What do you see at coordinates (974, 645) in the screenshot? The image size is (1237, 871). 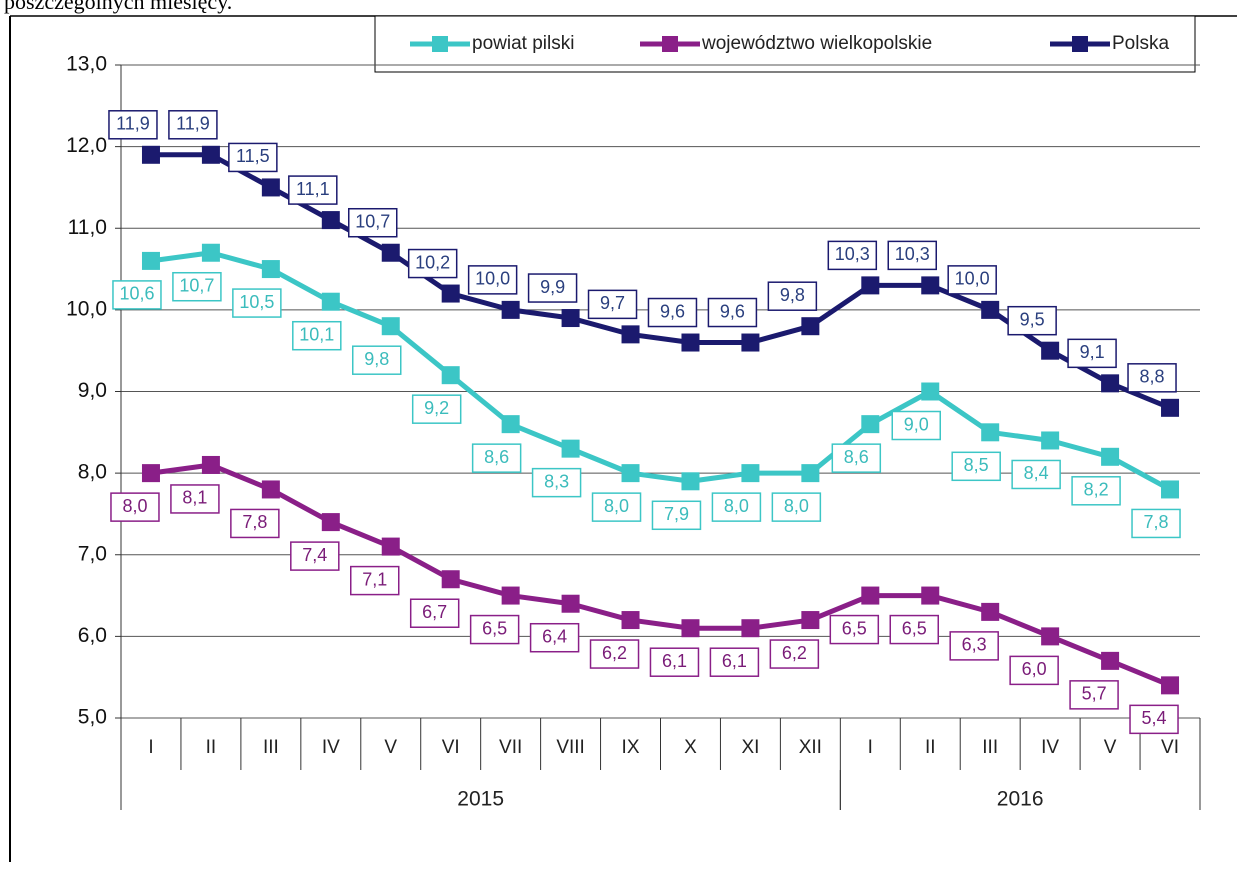 I see `value-label: 6,3` at bounding box center [974, 645].